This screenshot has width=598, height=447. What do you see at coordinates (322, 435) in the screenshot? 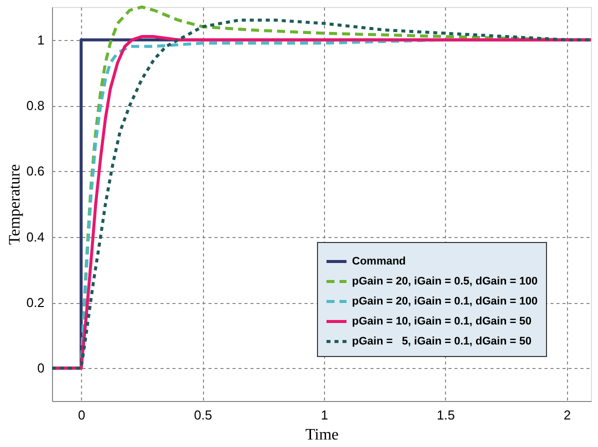
I see `x-axis-title: Time` at bounding box center [322, 435].